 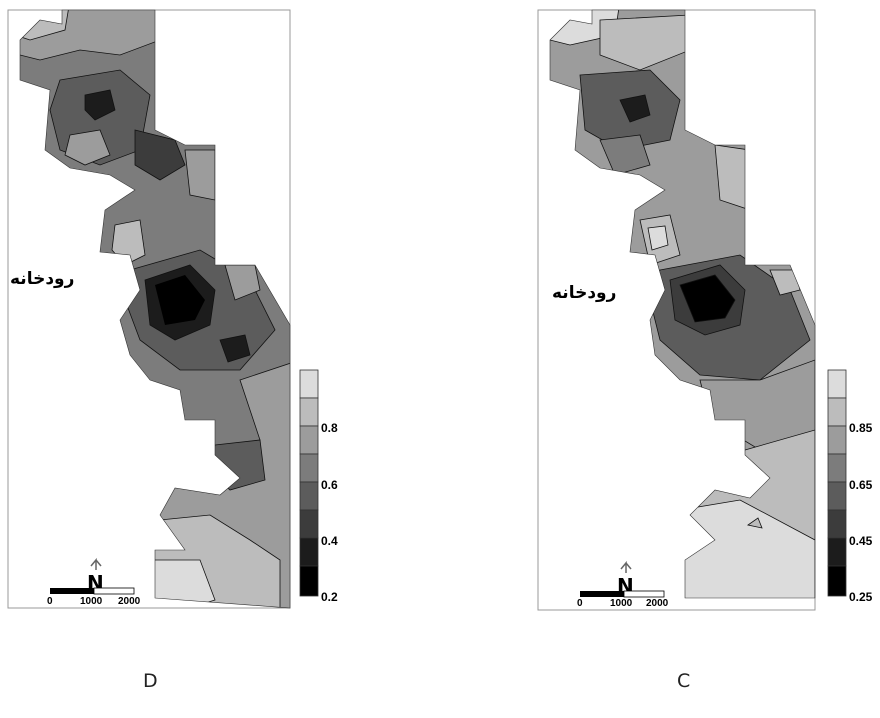 I want to click on panel-d-river-label: رودخانه, so click(x=42, y=279).